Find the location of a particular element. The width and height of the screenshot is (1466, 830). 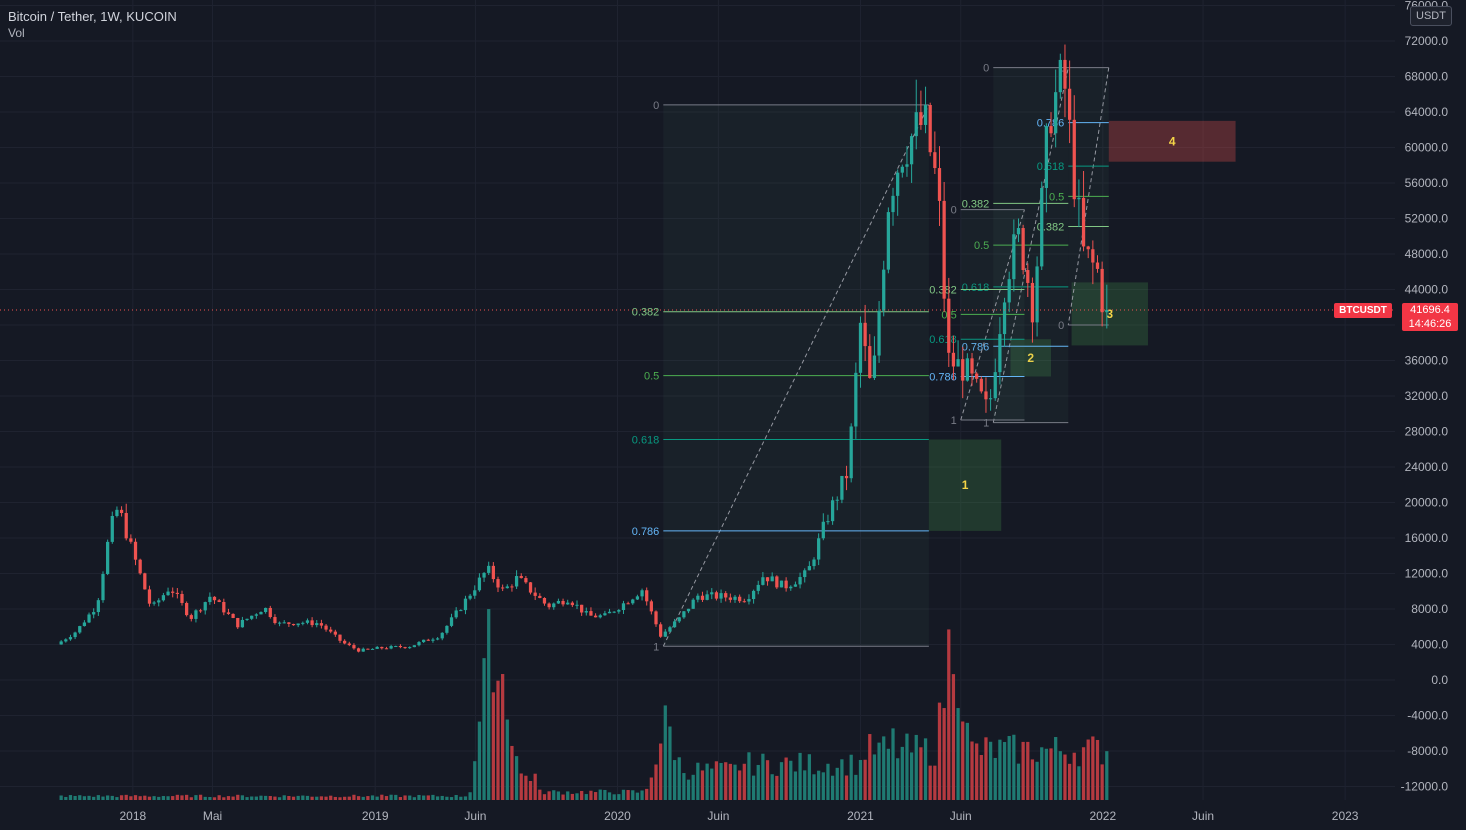

x-tick-label: Juin is located at coordinates (961, 816).